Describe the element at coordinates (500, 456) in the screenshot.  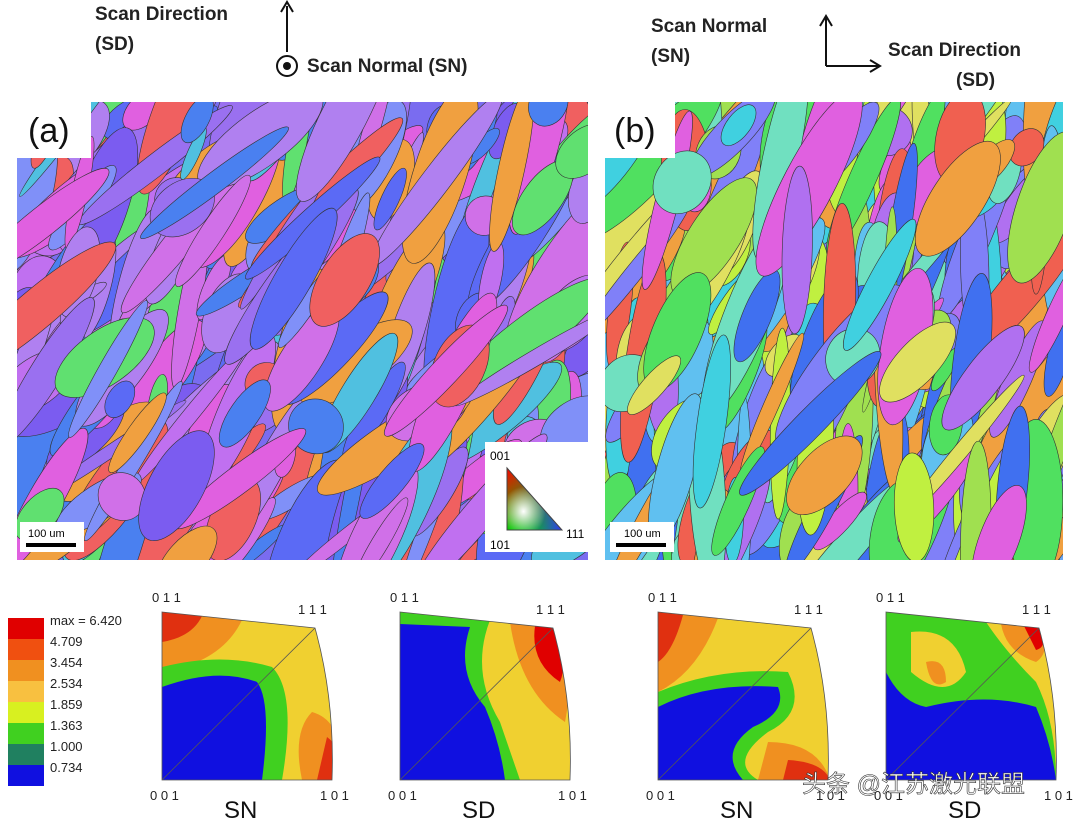
I see `key-label: 001` at that location.